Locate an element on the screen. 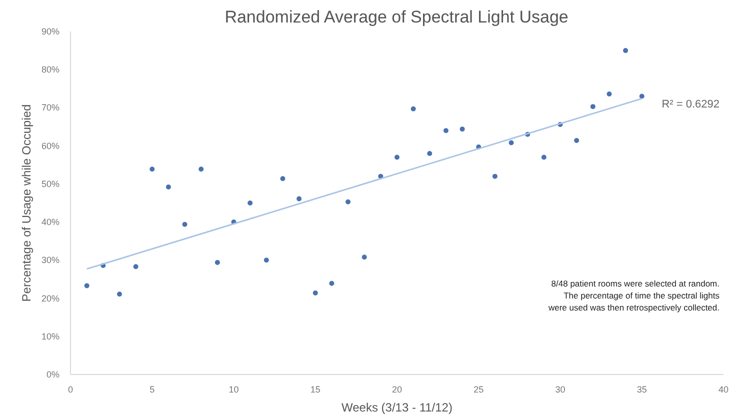  y-tick-label: 30% is located at coordinates (50, 260).